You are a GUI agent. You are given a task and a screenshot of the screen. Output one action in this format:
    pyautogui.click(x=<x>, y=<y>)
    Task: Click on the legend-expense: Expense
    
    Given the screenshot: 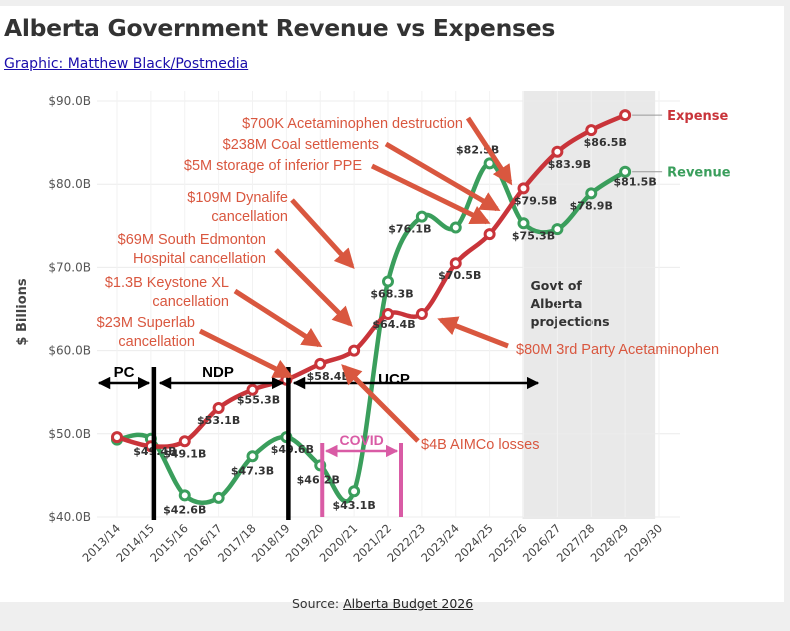 What is the action you would take?
    pyautogui.click(x=697, y=116)
    